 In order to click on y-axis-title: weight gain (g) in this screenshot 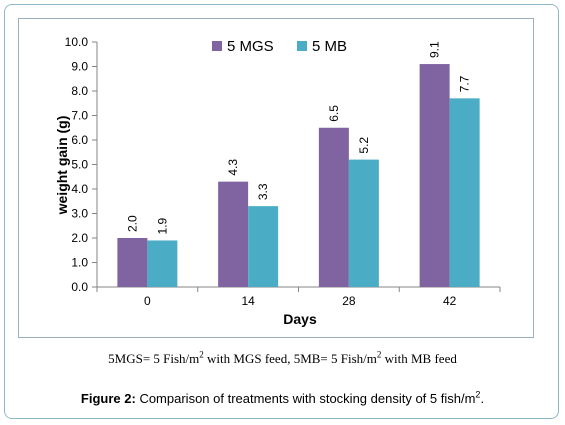, I will do `click(62, 166)`.